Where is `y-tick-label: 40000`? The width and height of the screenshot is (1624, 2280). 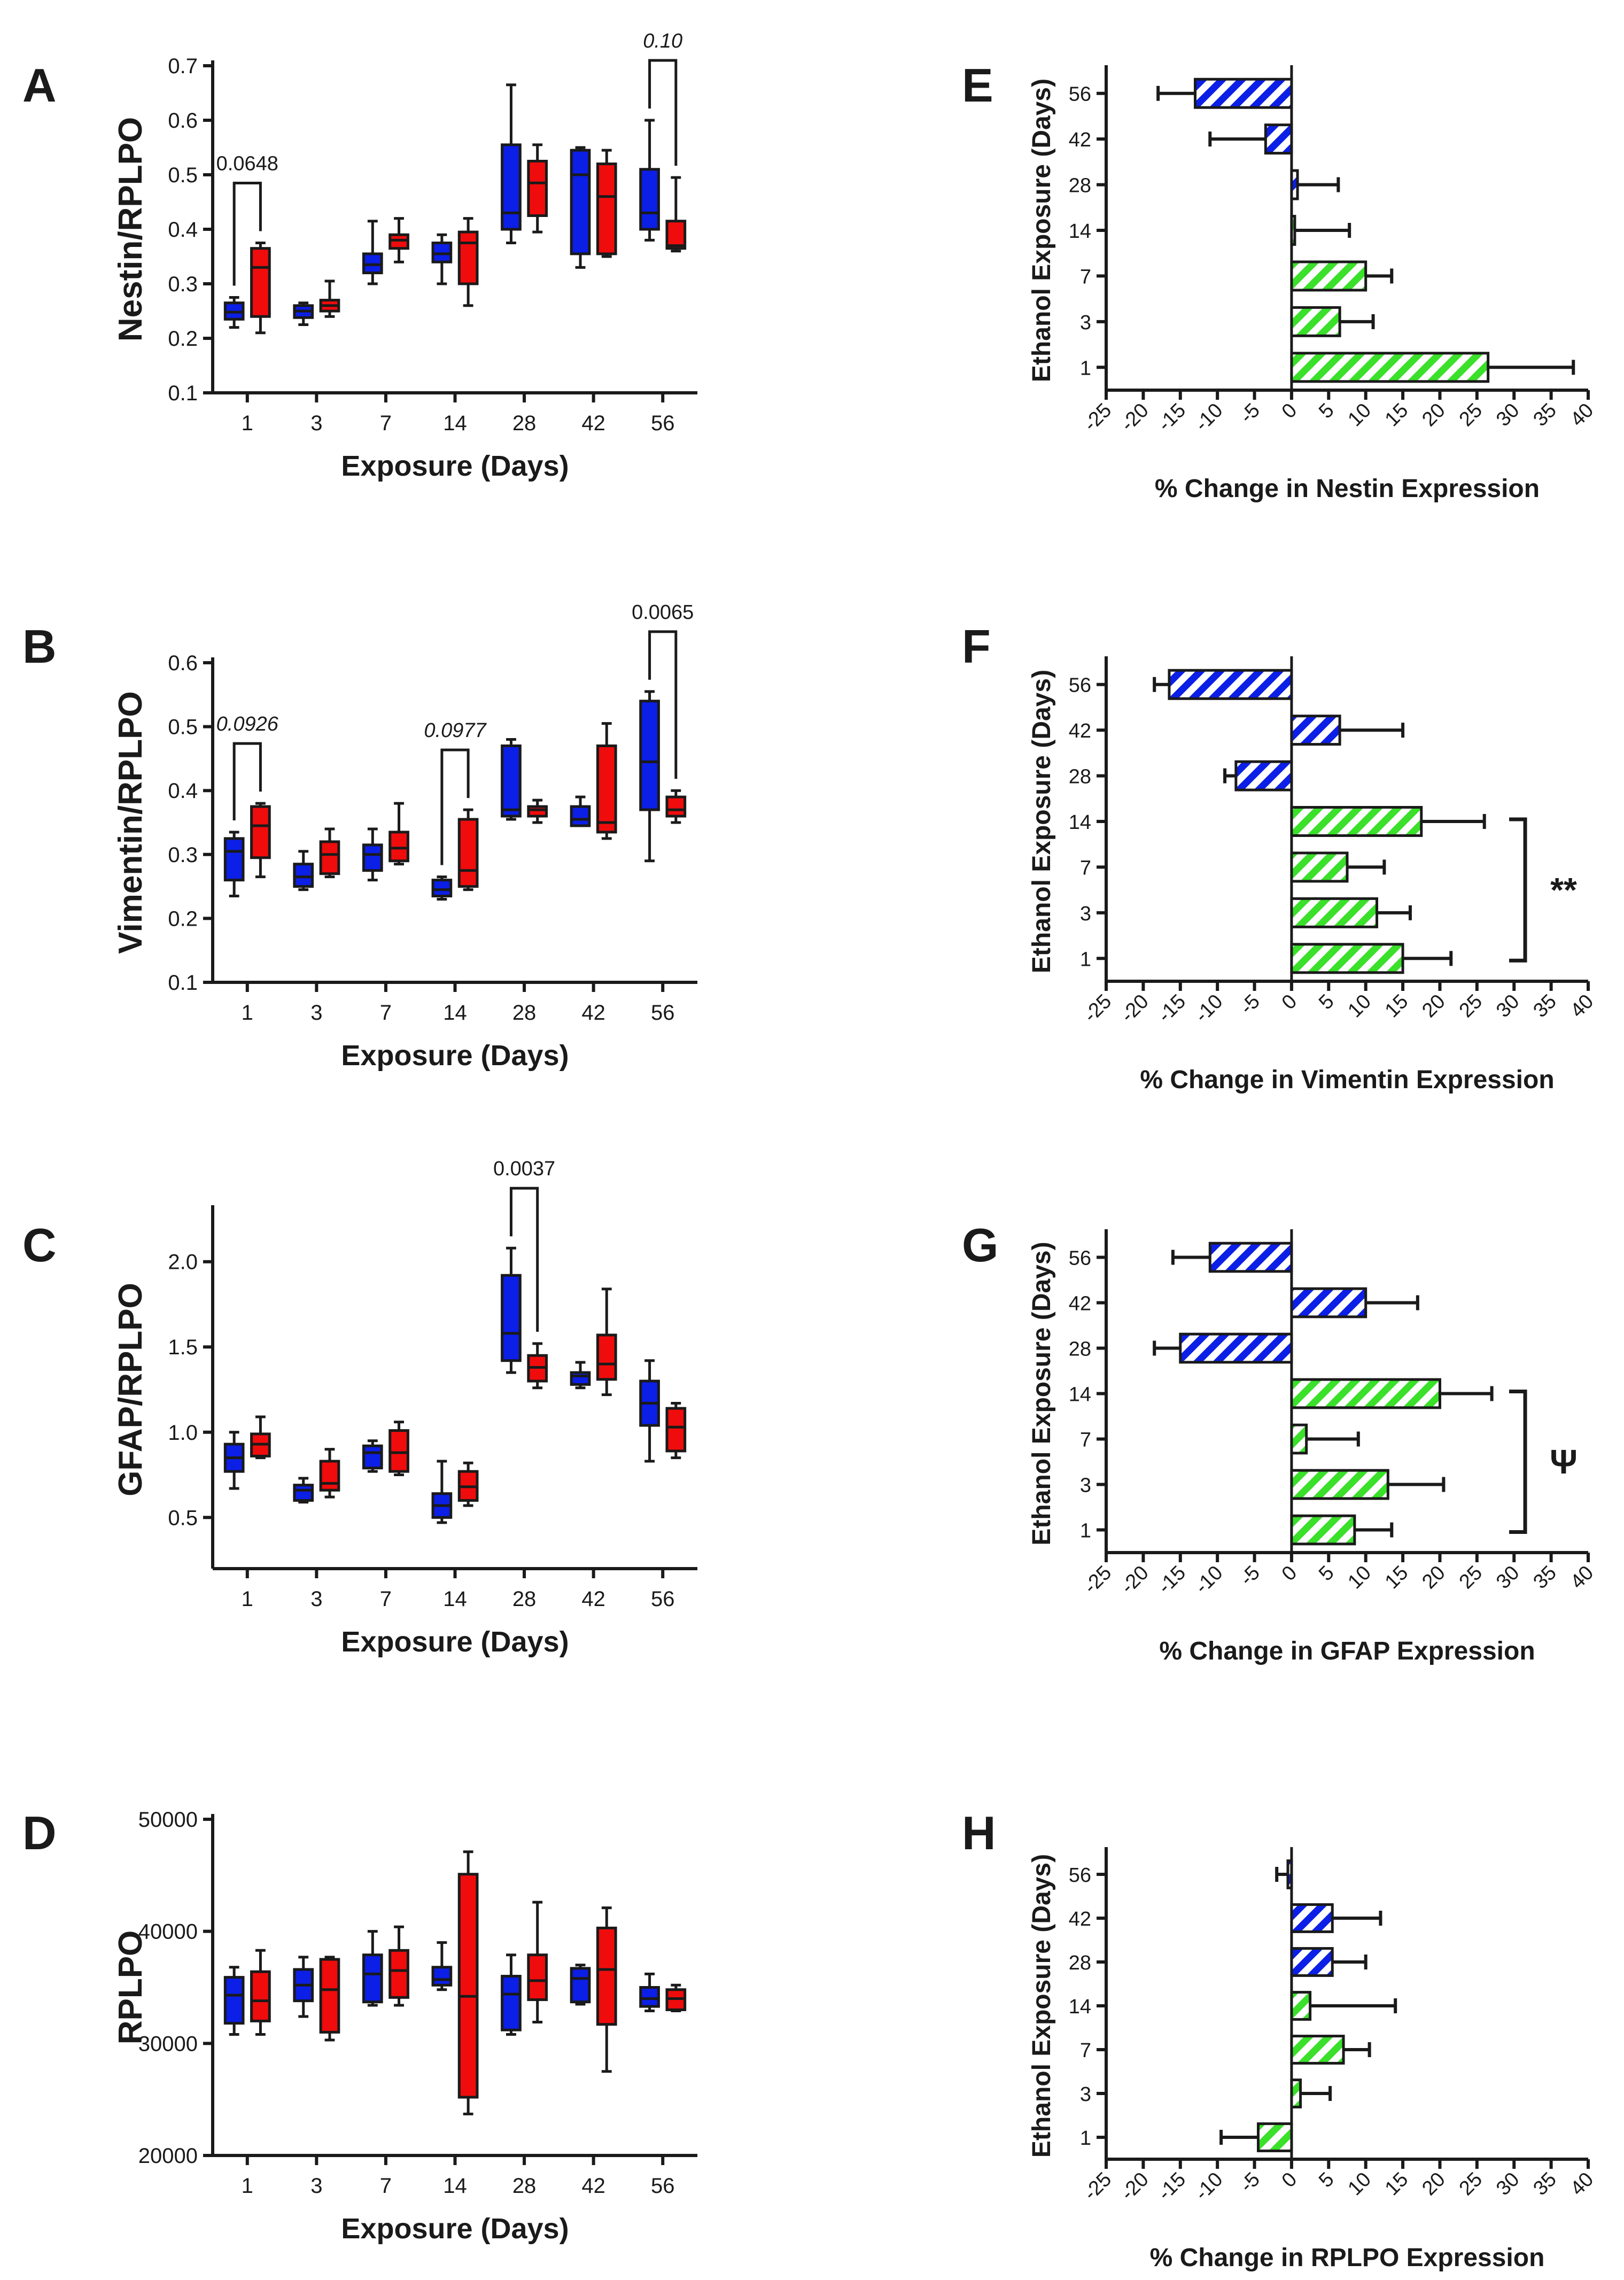
y-tick-label: 40000 is located at coordinates (168, 1932).